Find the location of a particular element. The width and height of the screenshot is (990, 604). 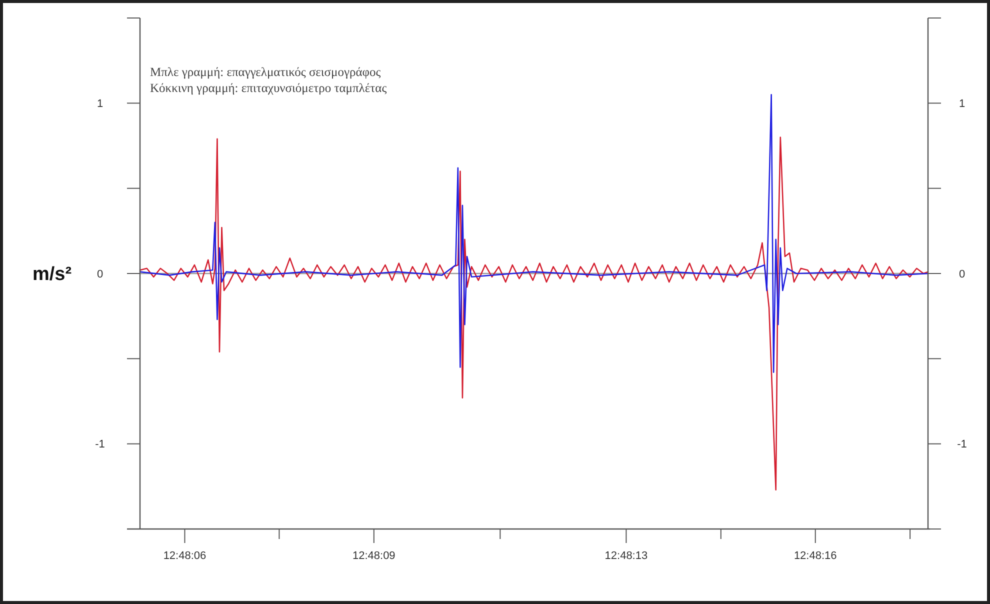

y2-tick-label: 1 is located at coordinates (962, 104).